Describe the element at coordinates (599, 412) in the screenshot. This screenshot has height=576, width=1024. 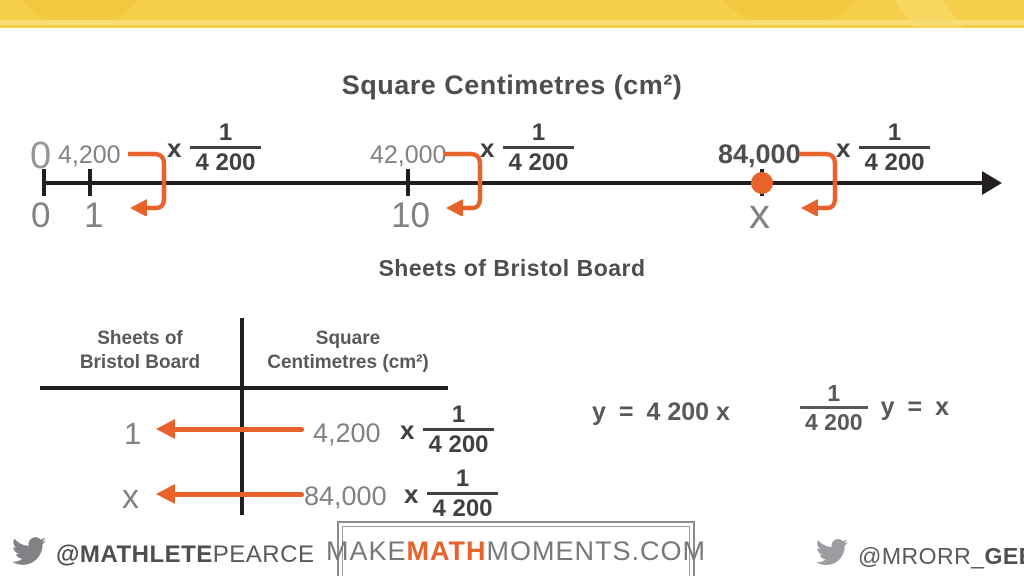
I see `equation-lhs: y` at that location.